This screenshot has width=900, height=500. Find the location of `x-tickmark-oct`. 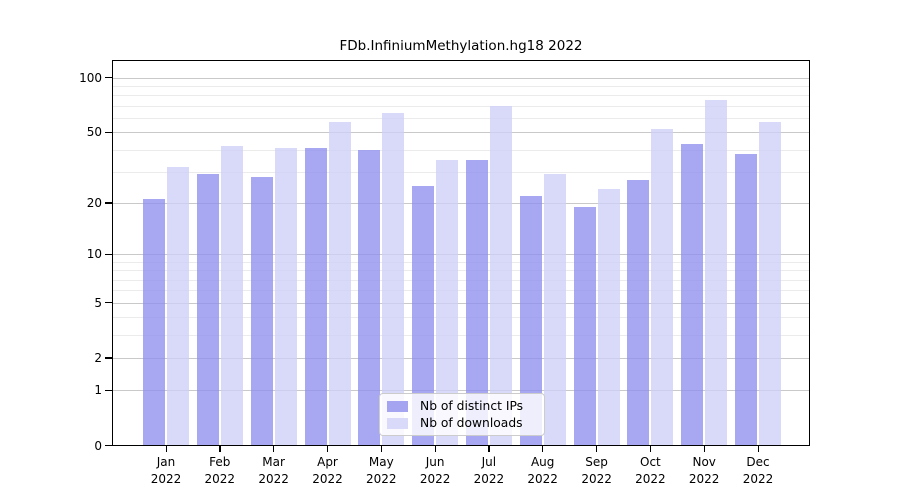

x-tickmark-oct is located at coordinates (650, 449).